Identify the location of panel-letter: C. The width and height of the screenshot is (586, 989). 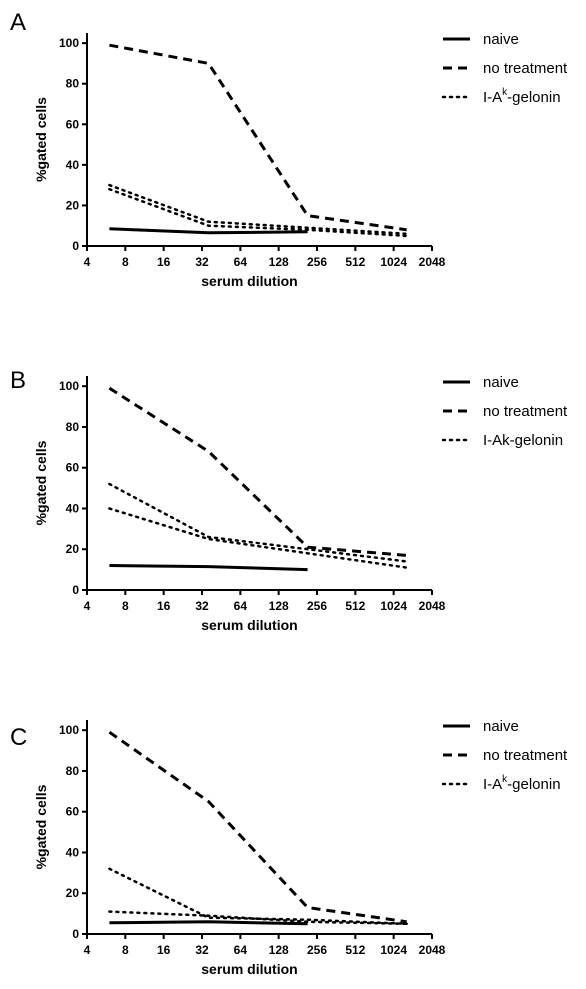
(18, 737).